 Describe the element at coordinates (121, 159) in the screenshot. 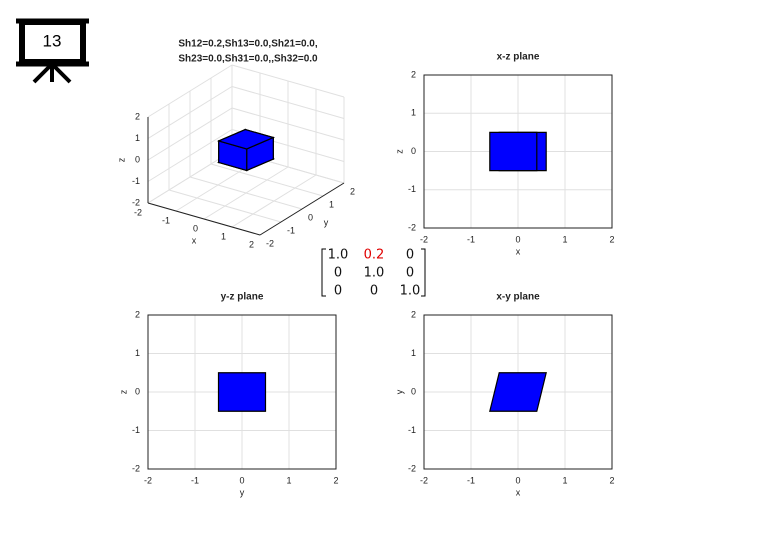

I see `z-axis-label: z` at that location.